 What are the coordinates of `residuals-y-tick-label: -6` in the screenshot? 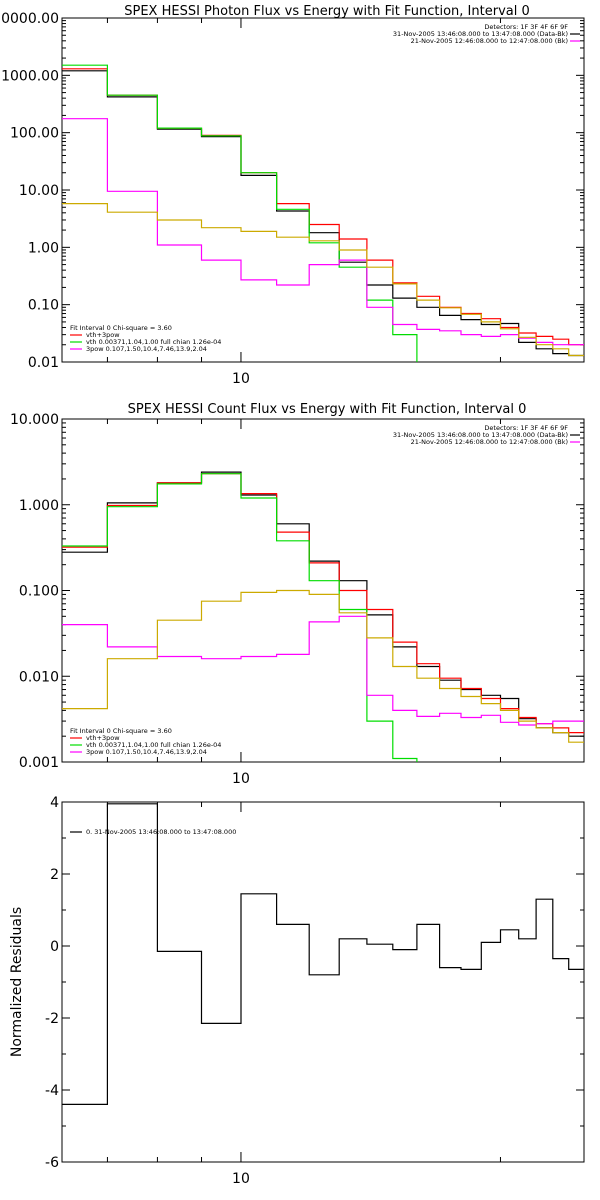 It's located at (52, 1163).